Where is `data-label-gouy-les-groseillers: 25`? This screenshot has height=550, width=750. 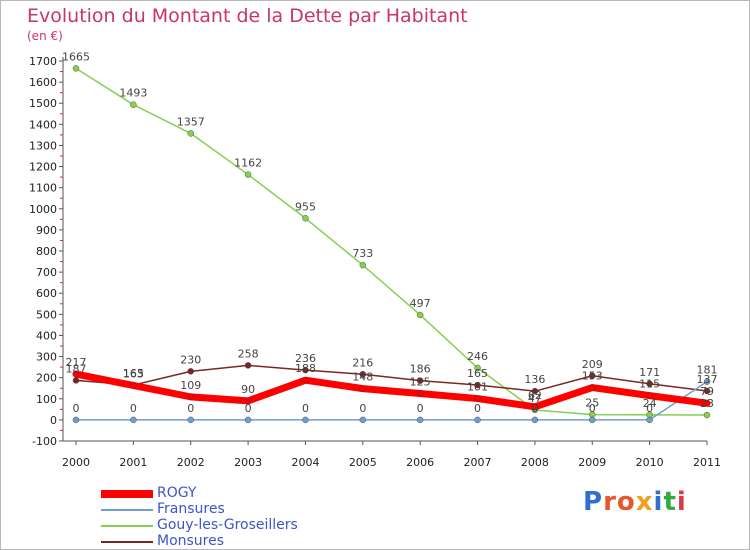
data-label-gouy-les-groseillers: 25 is located at coordinates (592, 403).